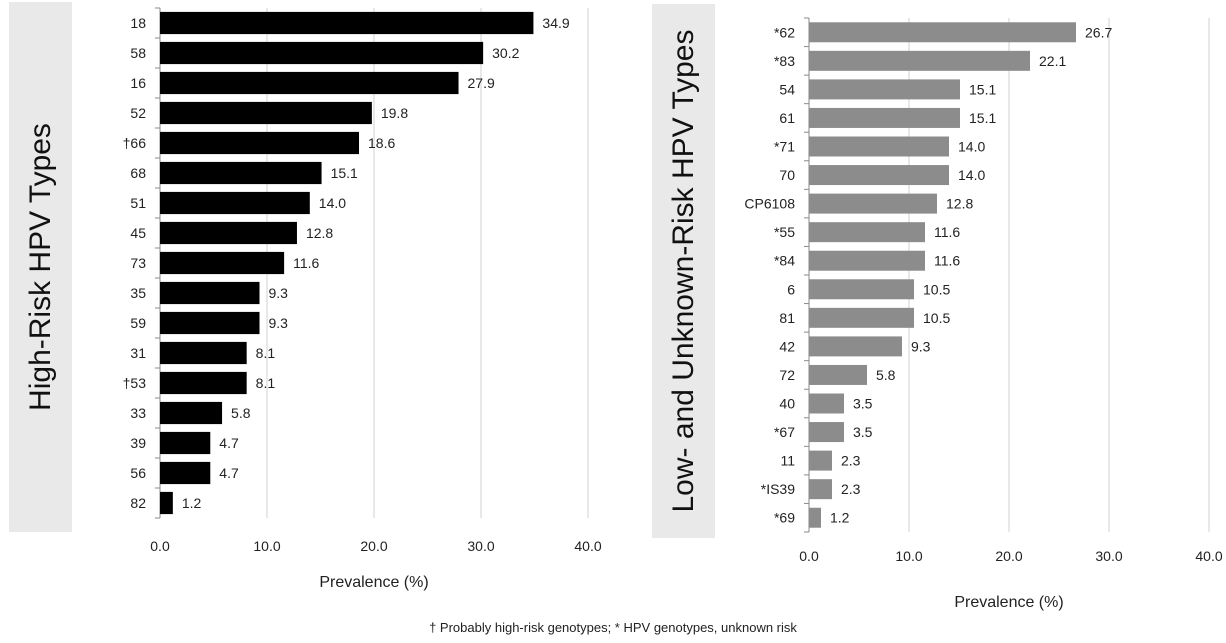 The width and height of the screenshot is (1226, 643). What do you see at coordinates (135, 383) in the screenshot?
I see `category-label: †53` at bounding box center [135, 383].